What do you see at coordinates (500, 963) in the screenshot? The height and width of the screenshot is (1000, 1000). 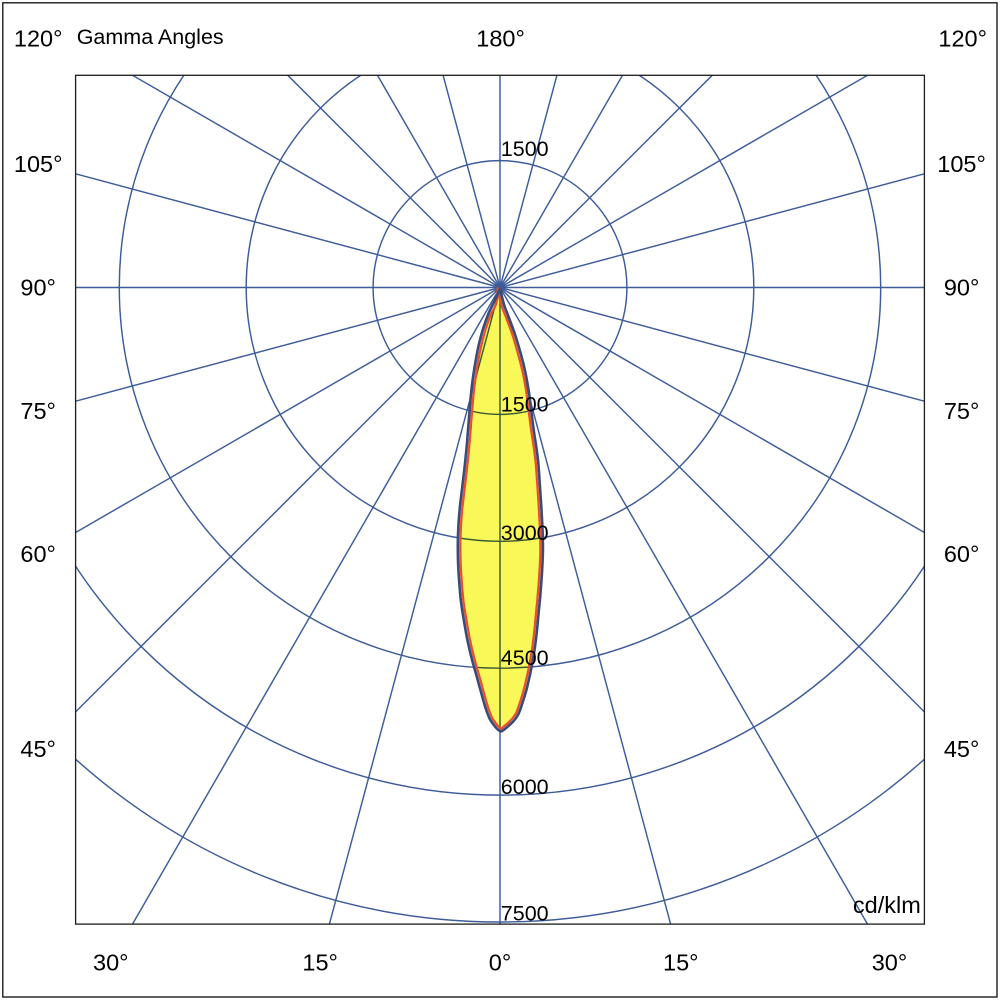 I see `svg-text: 0°` at bounding box center [500, 963].